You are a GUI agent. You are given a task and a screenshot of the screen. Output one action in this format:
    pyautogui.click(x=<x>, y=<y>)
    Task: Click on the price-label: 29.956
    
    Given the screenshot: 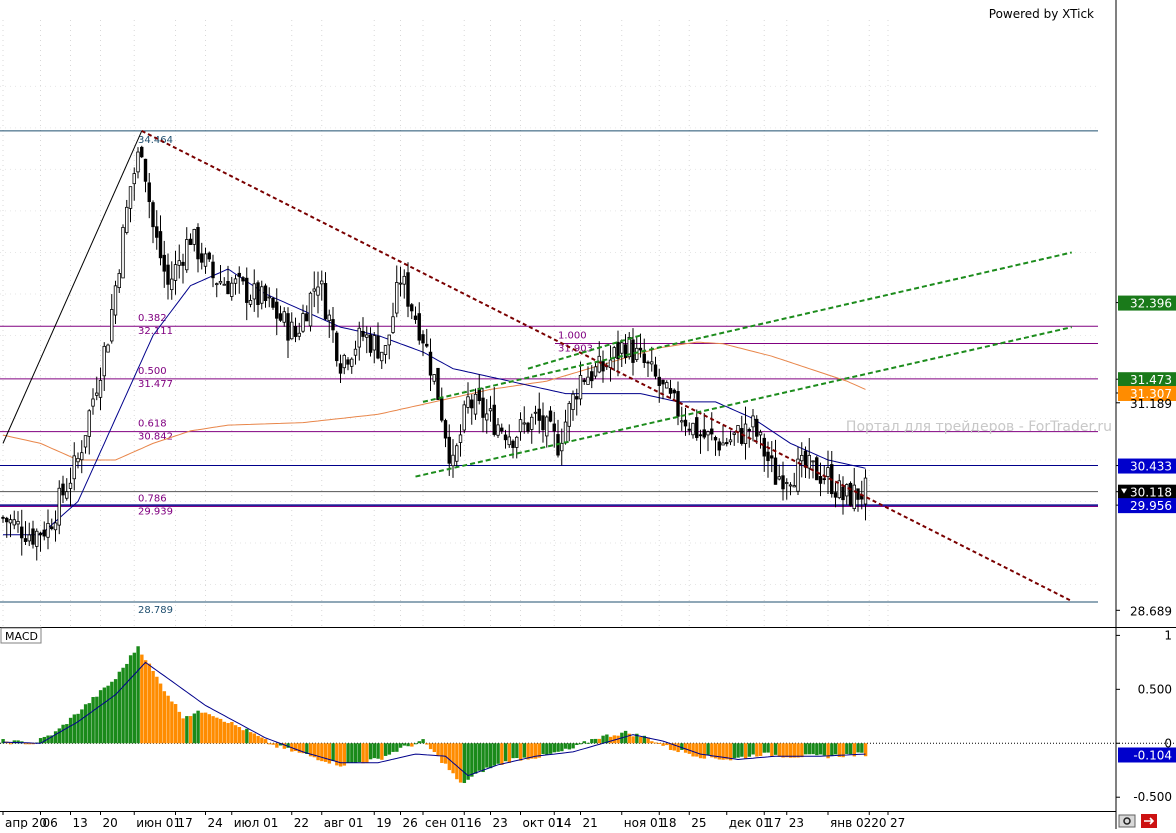 What is the action you would take?
    pyautogui.click(x=1151, y=506)
    